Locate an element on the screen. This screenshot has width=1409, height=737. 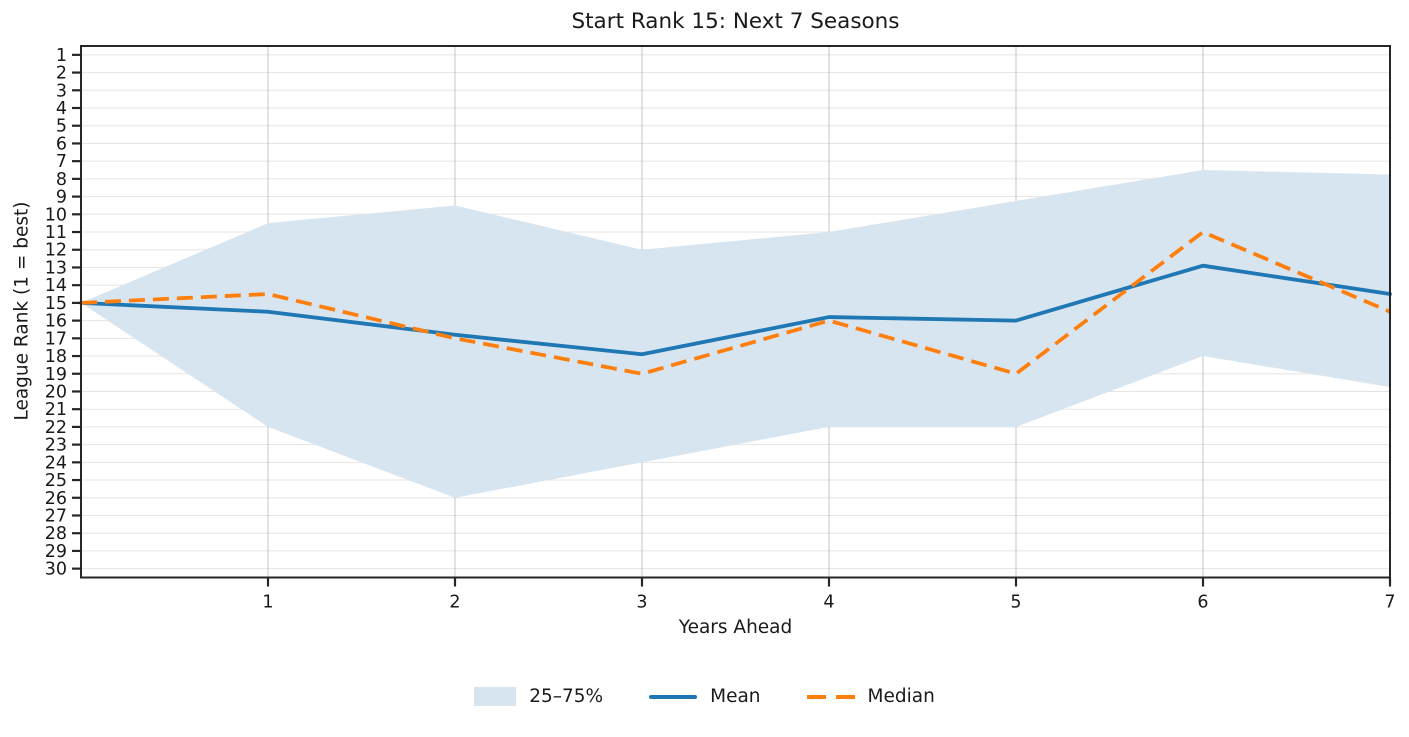
y-tick-label: 27 is located at coordinates (56, 516).